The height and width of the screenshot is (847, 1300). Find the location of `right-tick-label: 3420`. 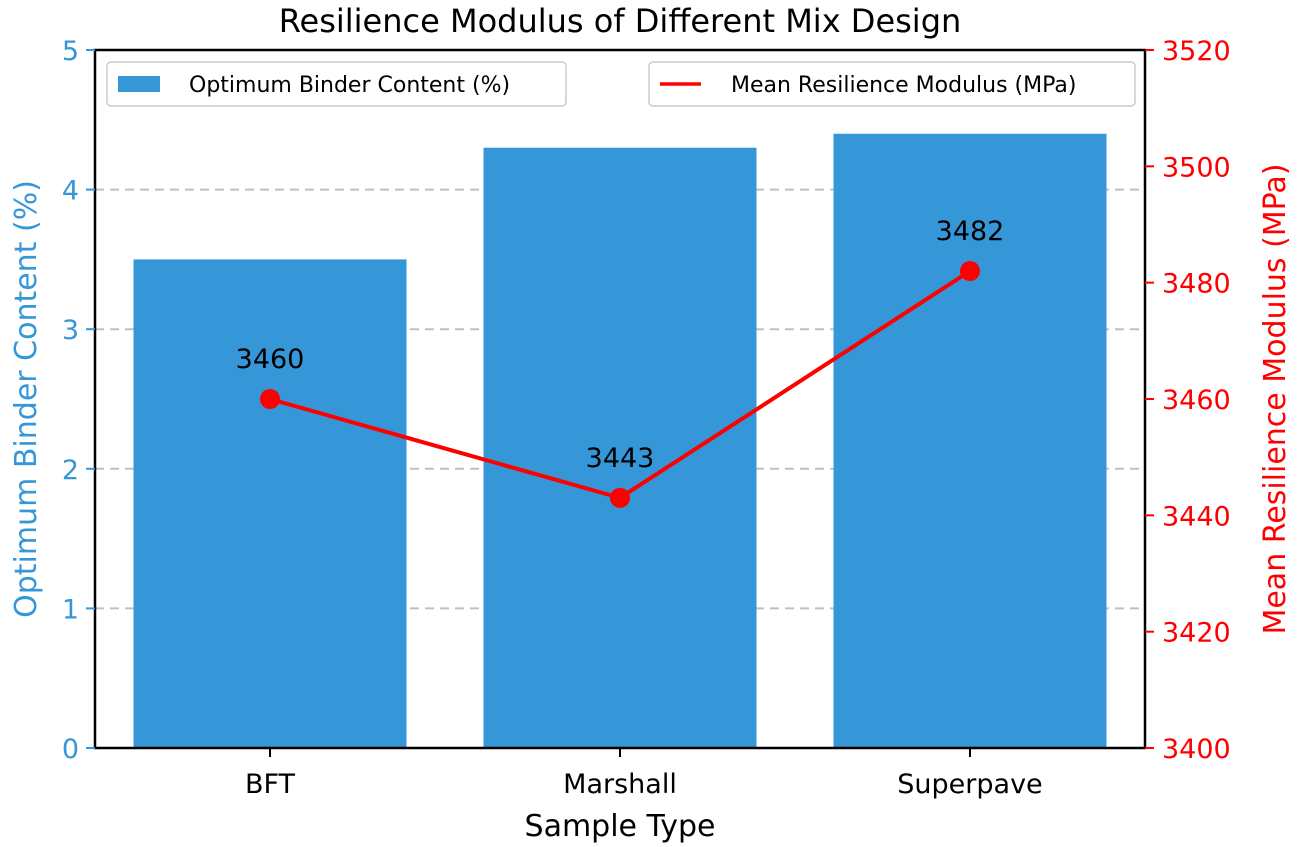

right-tick-label: 3420 is located at coordinates (1196, 633).